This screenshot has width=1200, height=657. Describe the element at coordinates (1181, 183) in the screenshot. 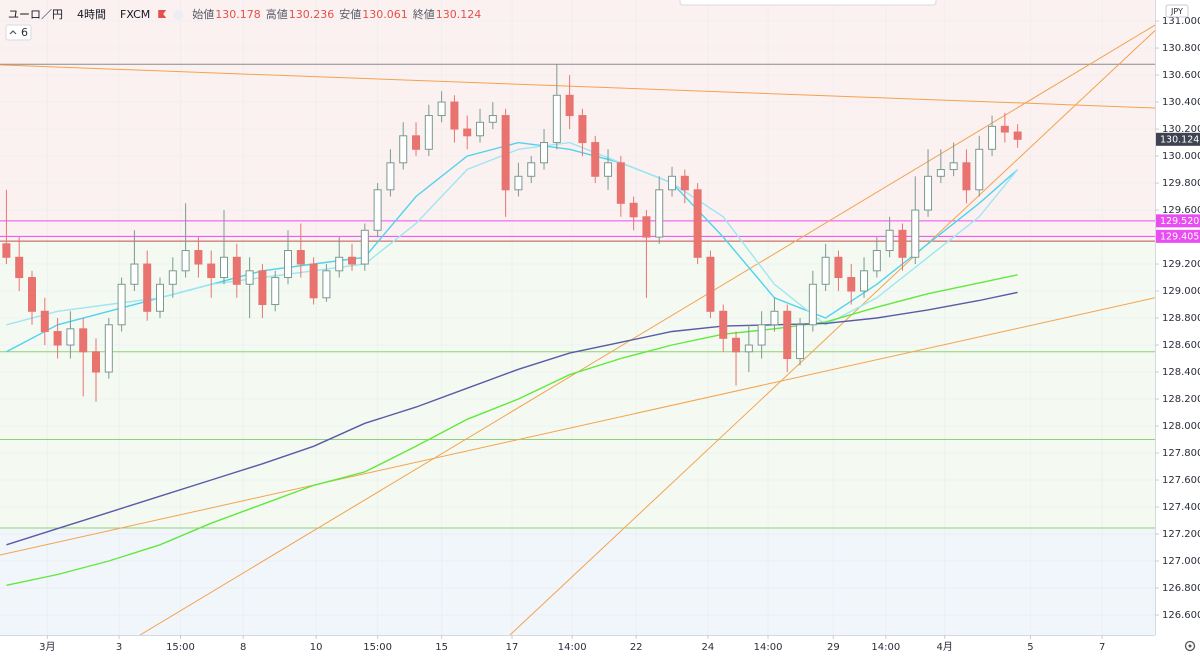

I see `y-tick-label: 129.800` at that location.